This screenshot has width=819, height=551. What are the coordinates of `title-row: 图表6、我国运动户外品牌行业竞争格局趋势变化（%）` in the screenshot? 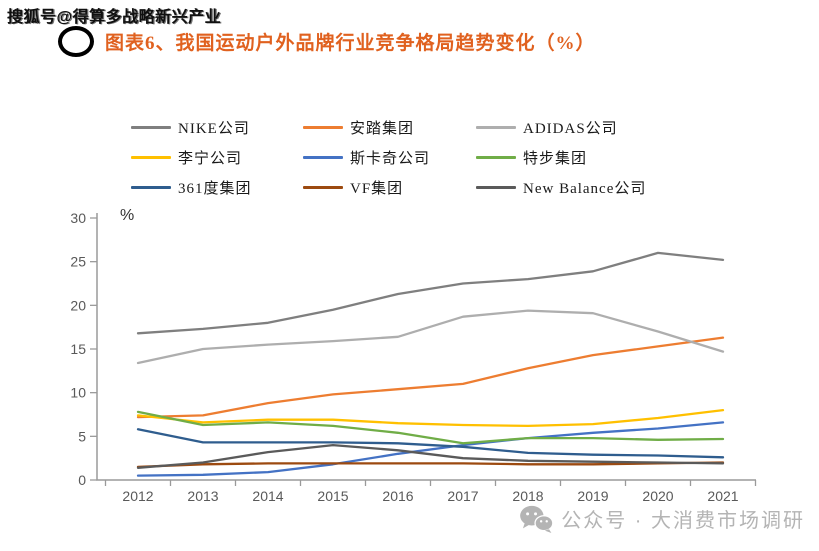 It's located at (327, 41).